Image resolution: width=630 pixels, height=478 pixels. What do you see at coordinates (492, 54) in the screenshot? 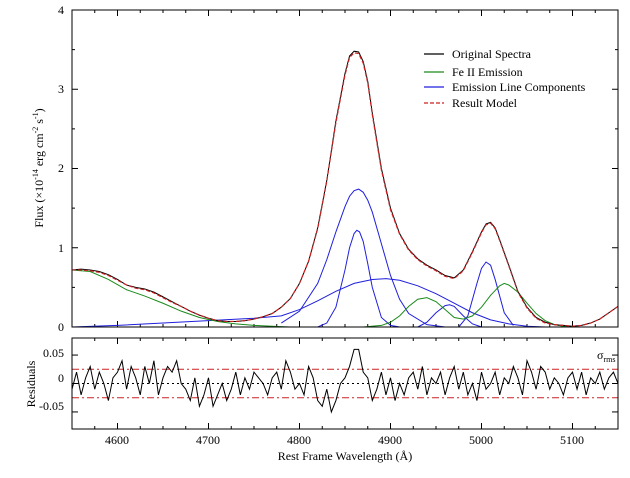
I see `legend-label-original: Original Spectra` at bounding box center [492, 54].